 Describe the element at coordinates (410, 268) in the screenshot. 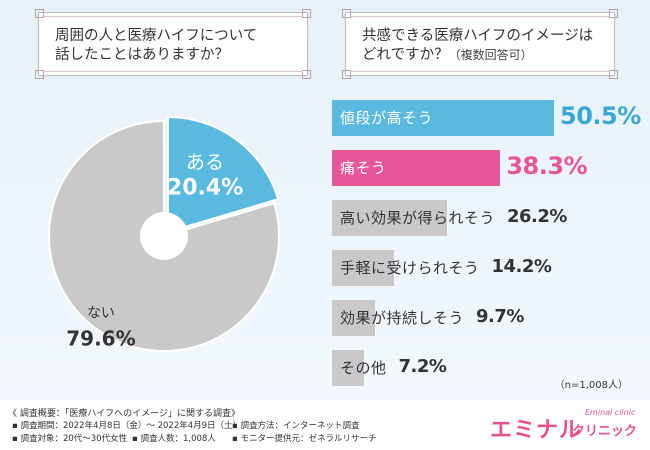

I see `bar-label: 手軽に受けられそう` at that location.